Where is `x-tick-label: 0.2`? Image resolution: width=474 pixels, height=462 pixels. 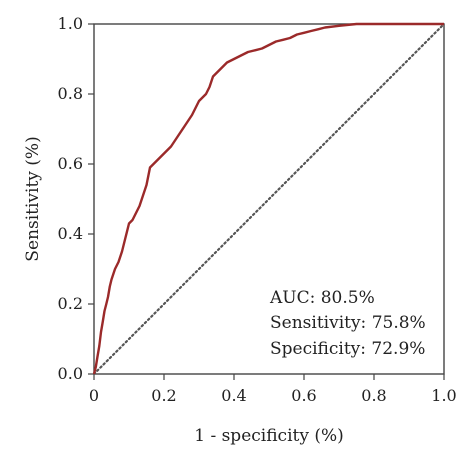 x-tick-label: 0.2 is located at coordinates (163, 395).